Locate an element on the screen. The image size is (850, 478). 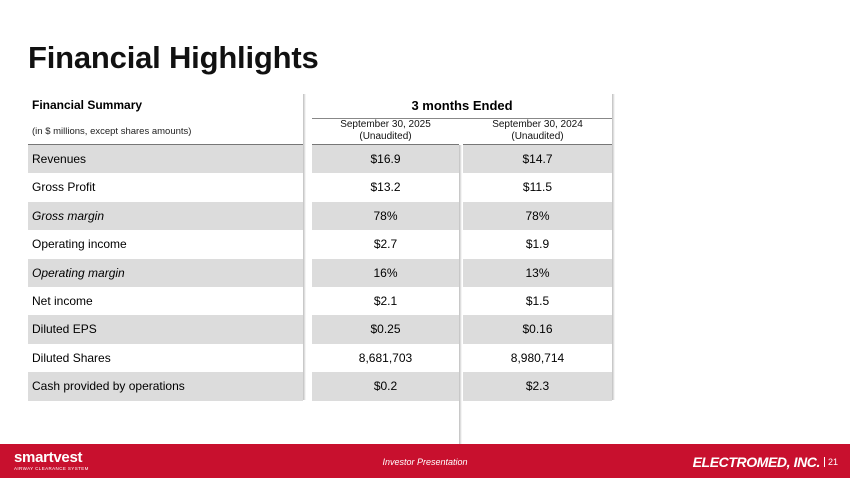
summary-title: Financial Summary is located at coordinates (87, 105).